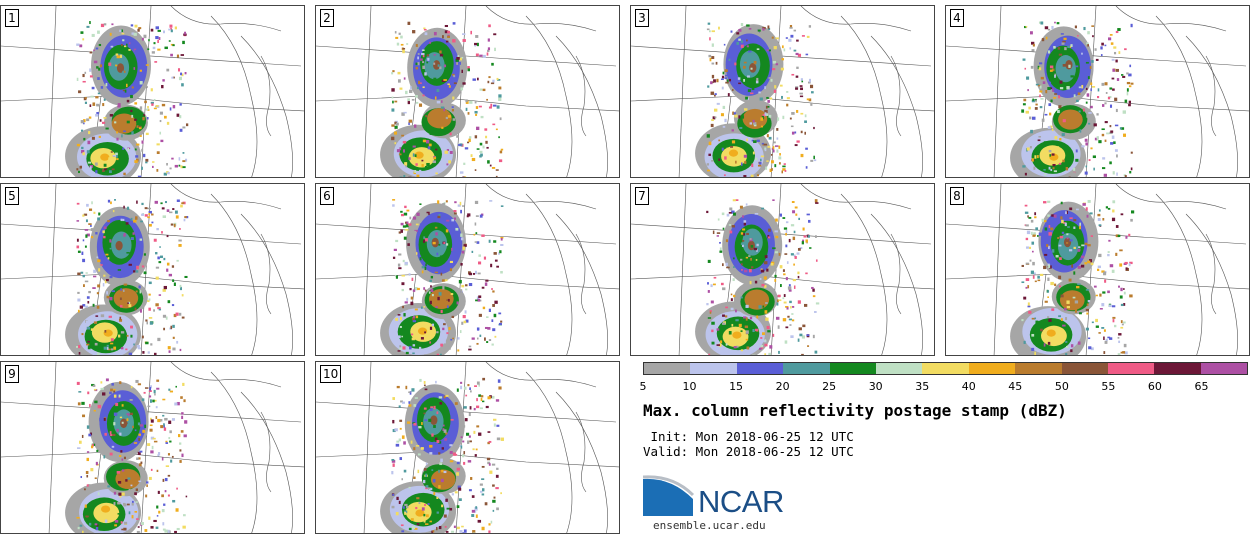 This screenshot has width=1260, height=534. I want to click on ensemble-member-panel-9: 9, so click(152, 447).